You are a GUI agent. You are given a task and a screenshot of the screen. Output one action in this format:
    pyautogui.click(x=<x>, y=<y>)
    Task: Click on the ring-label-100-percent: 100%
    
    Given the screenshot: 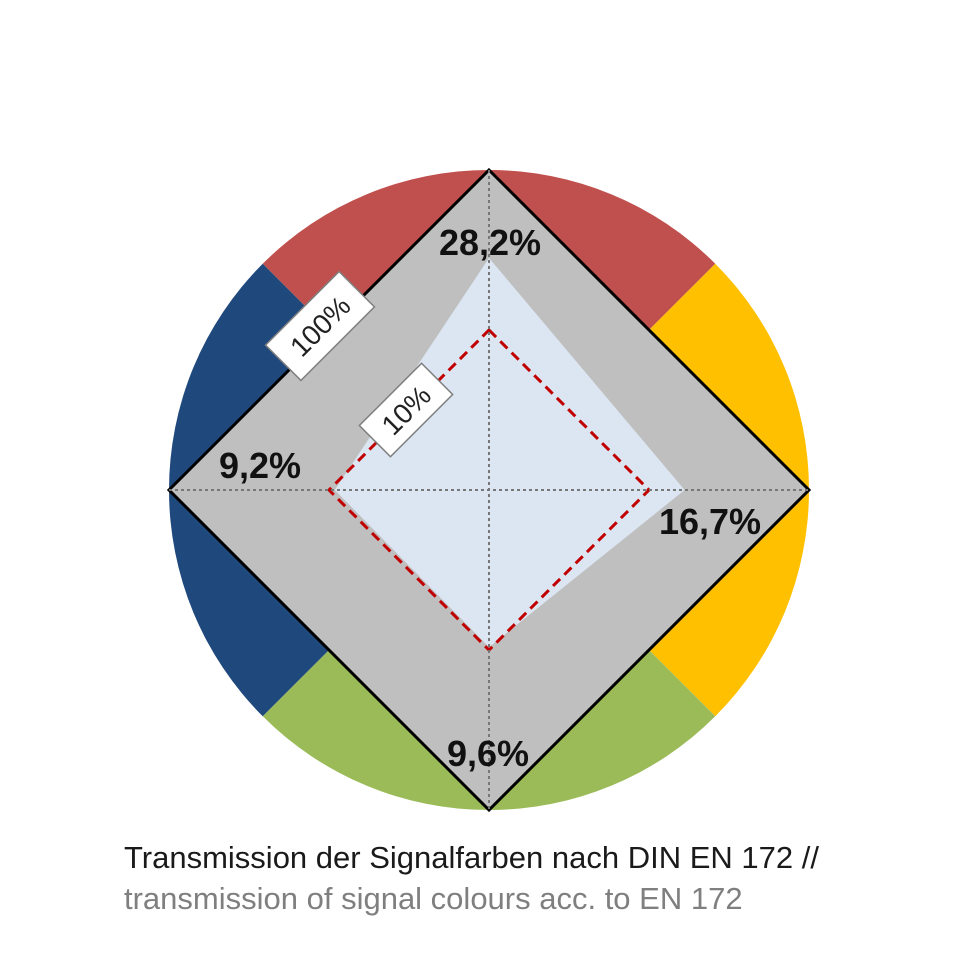 What is the action you would take?
    pyautogui.click(x=320, y=326)
    